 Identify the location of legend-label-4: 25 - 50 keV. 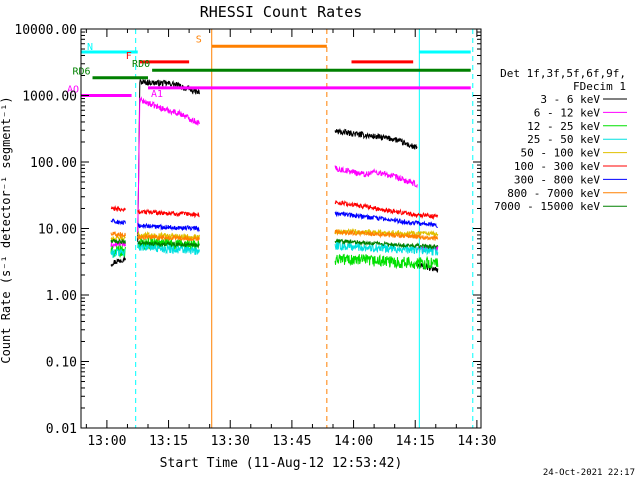
(563, 139).